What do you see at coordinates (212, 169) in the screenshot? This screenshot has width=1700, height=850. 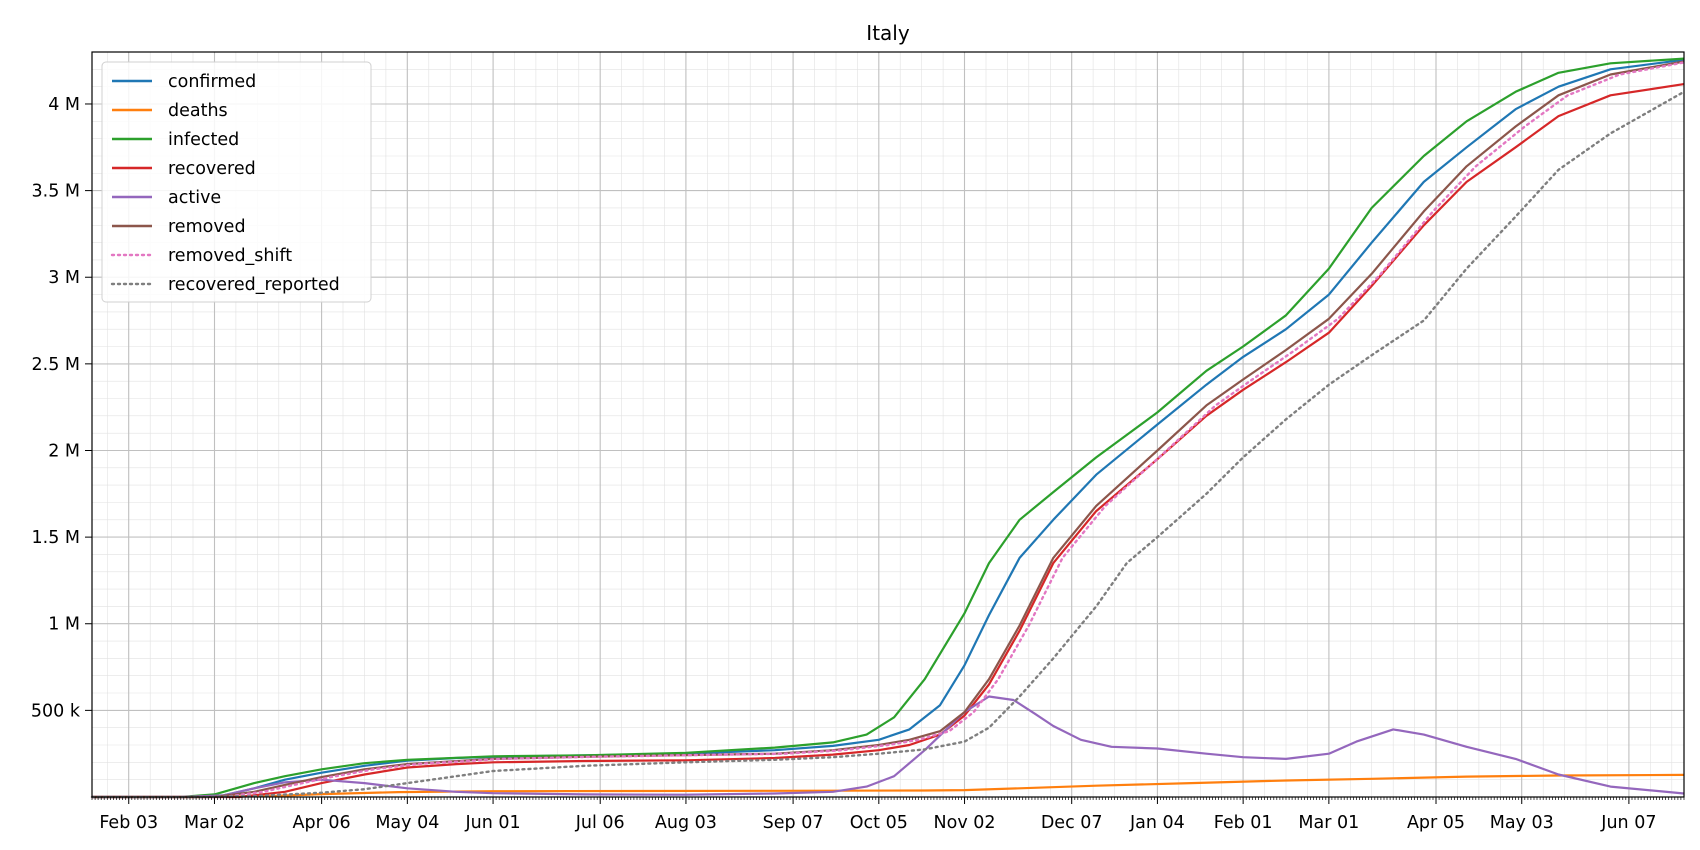 I see `legend-label: recovered` at bounding box center [212, 169].